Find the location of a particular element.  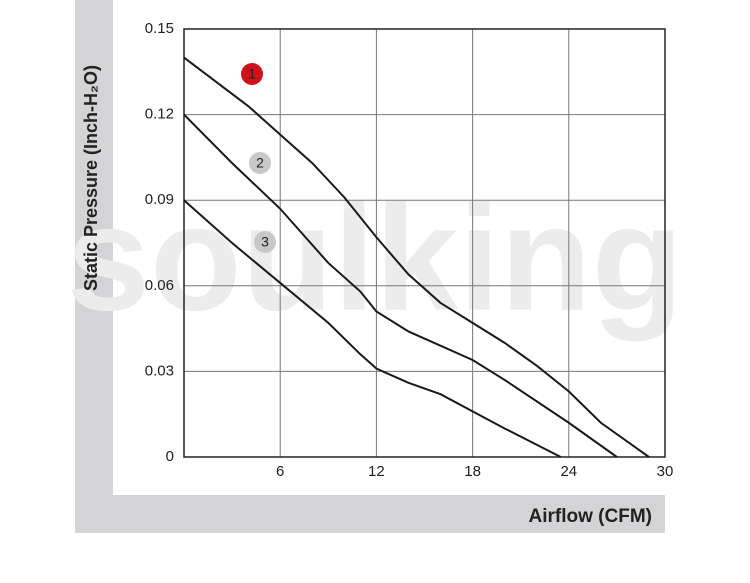

y-tick-label: 0.03 is located at coordinates (159, 370).